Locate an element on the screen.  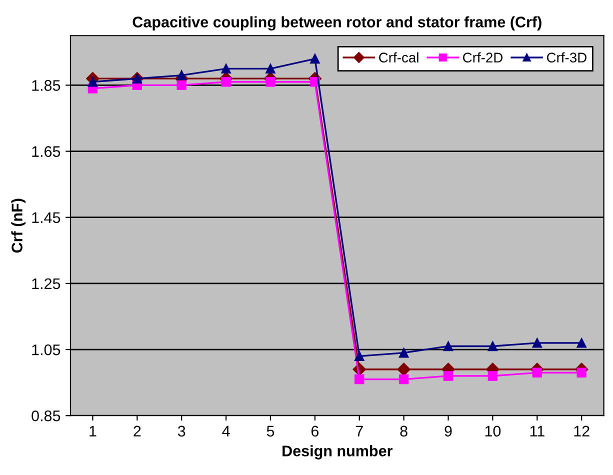
legend-label: Crf-cal is located at coordinates (398, 57).